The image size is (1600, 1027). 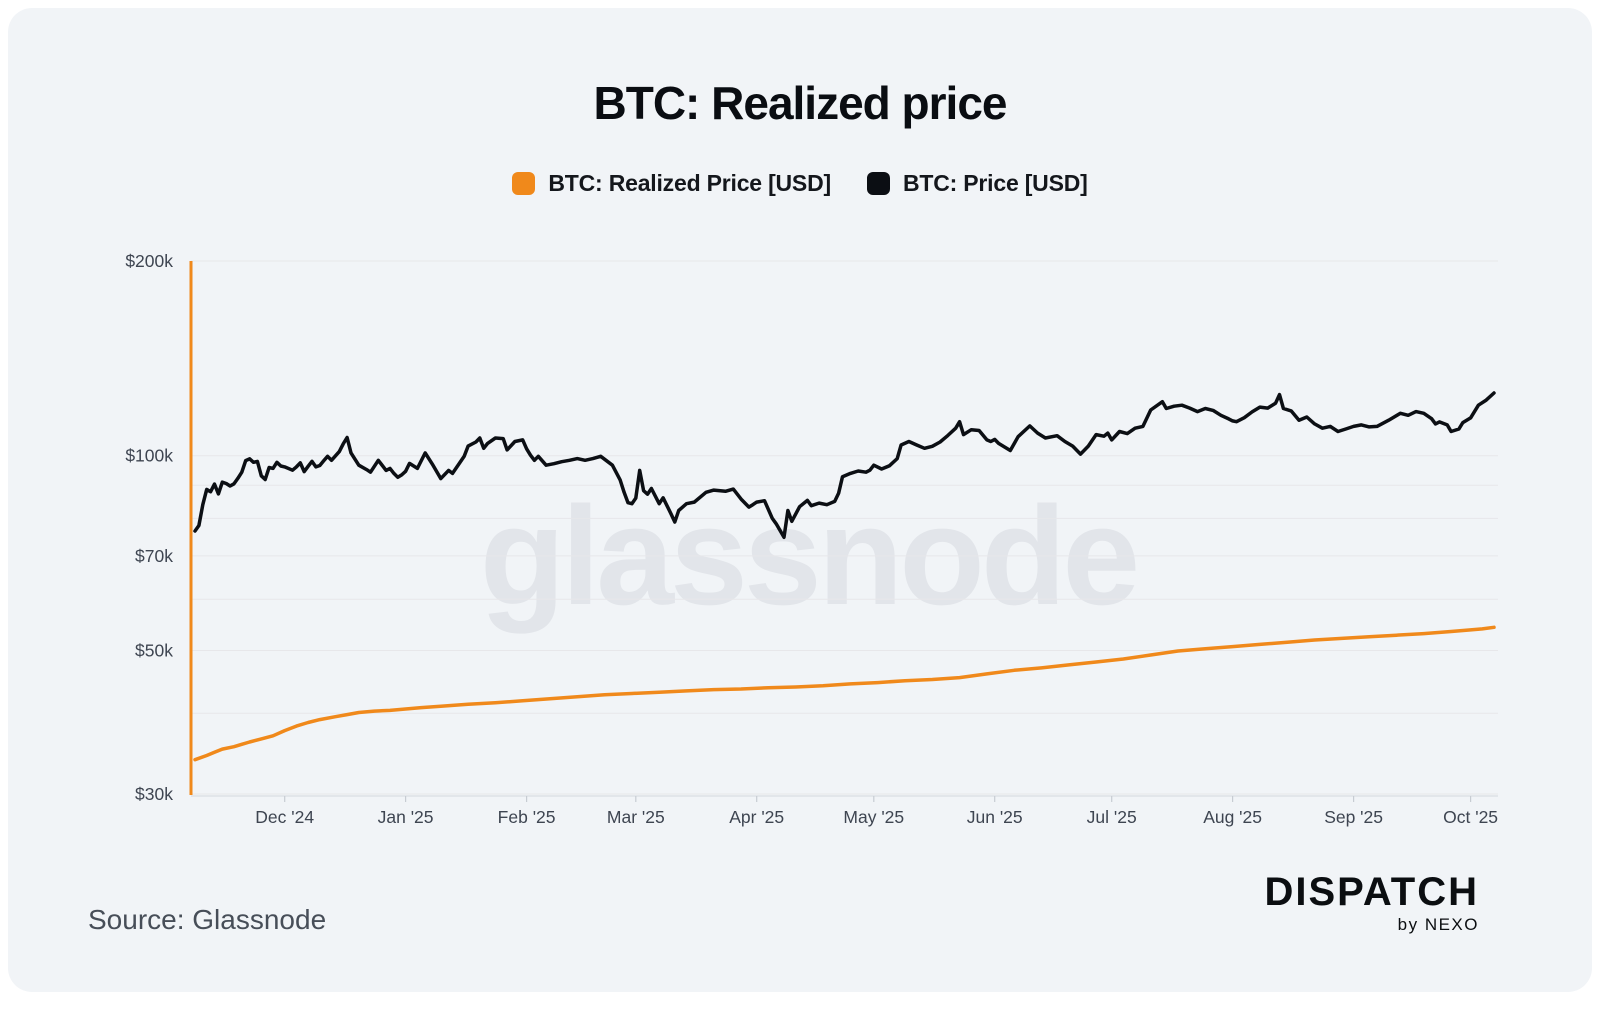 What do you see at coordinates (1438, 924) in the screenshot?
I see `dispatch-logo-subtitle: by NEXO` at bounding box center [1438, 924].